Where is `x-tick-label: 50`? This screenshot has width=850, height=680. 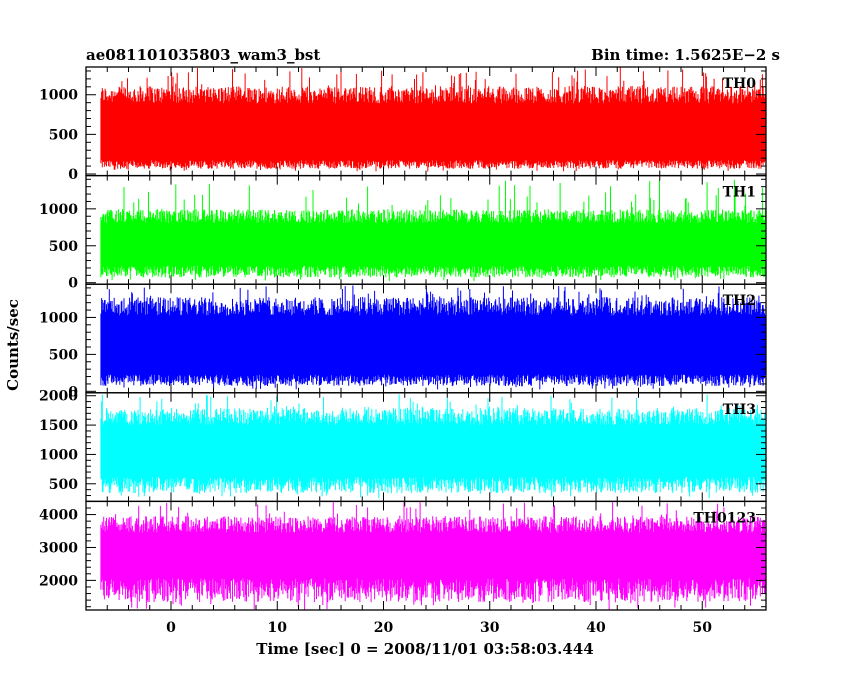
x-tick-label: 50 is located at coordinates (703, 628).